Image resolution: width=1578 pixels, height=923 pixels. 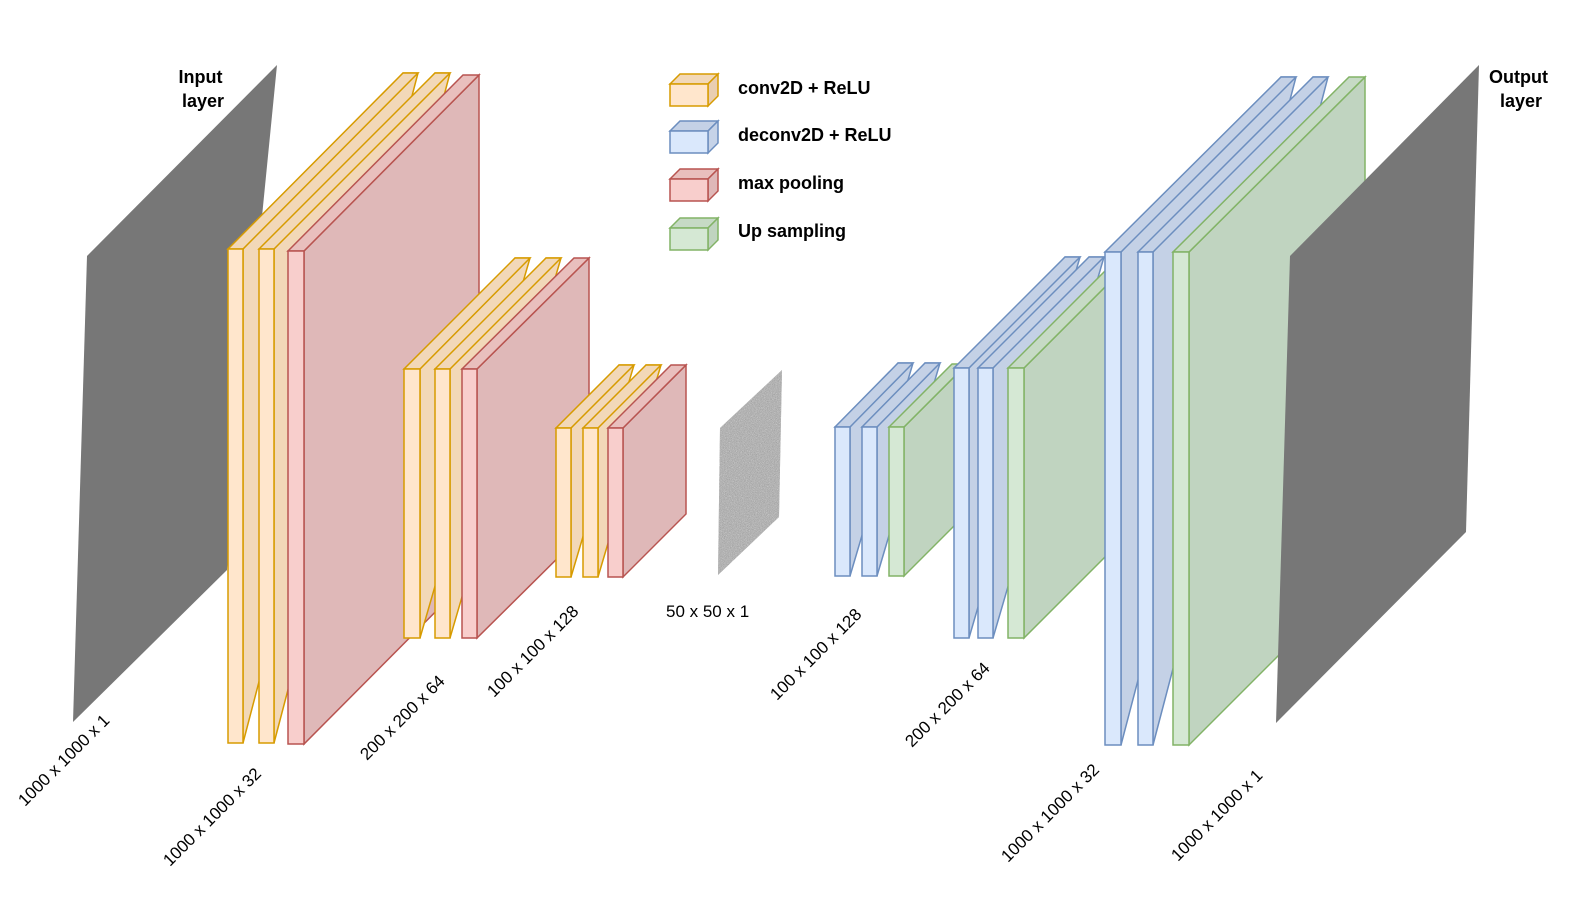 I want to click on legend-swatch-up, so click(x=694, y=234).